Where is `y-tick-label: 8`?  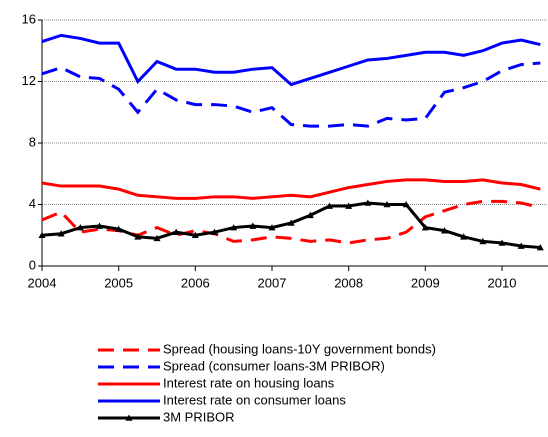
y-tick-label: 8 is located at coordinates (32, 141).